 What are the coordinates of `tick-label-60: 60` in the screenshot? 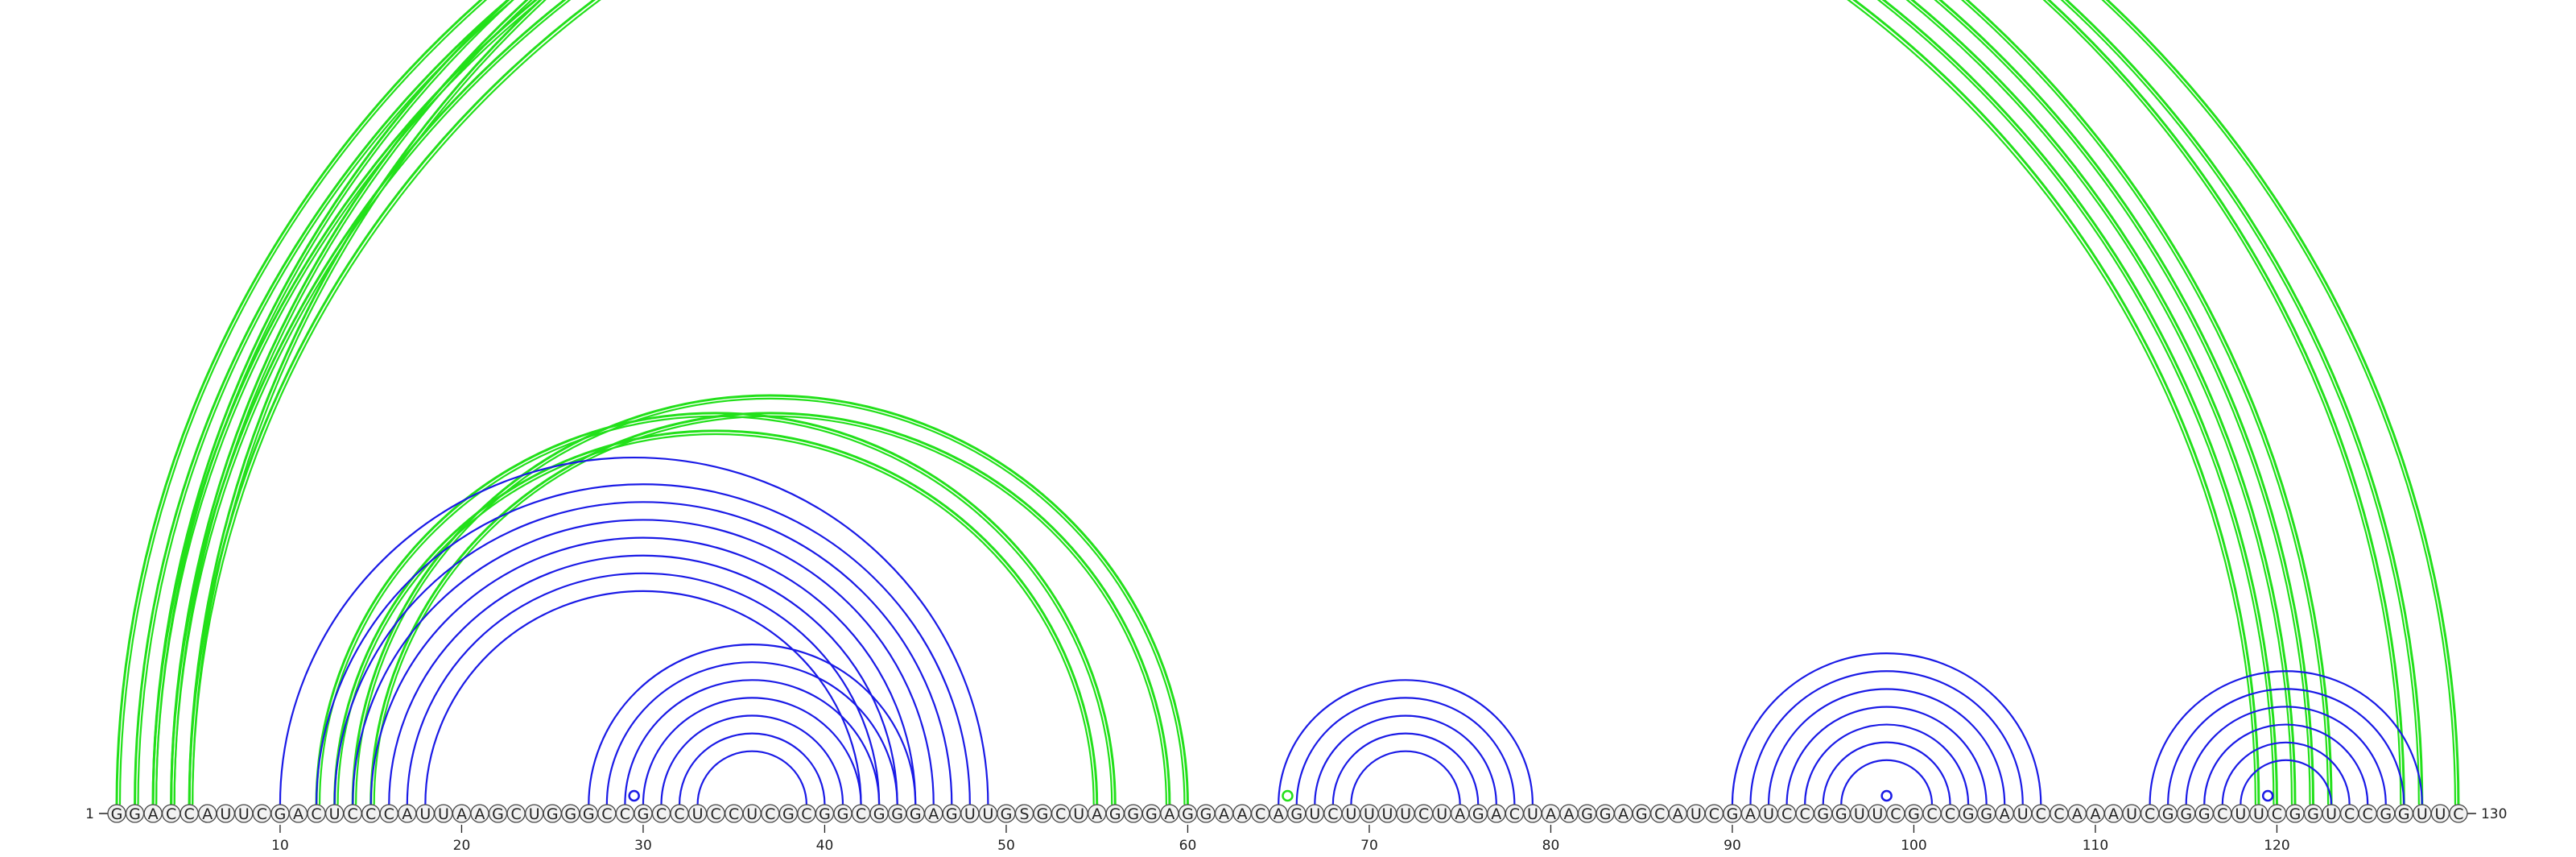 It's located at (1188, 846).